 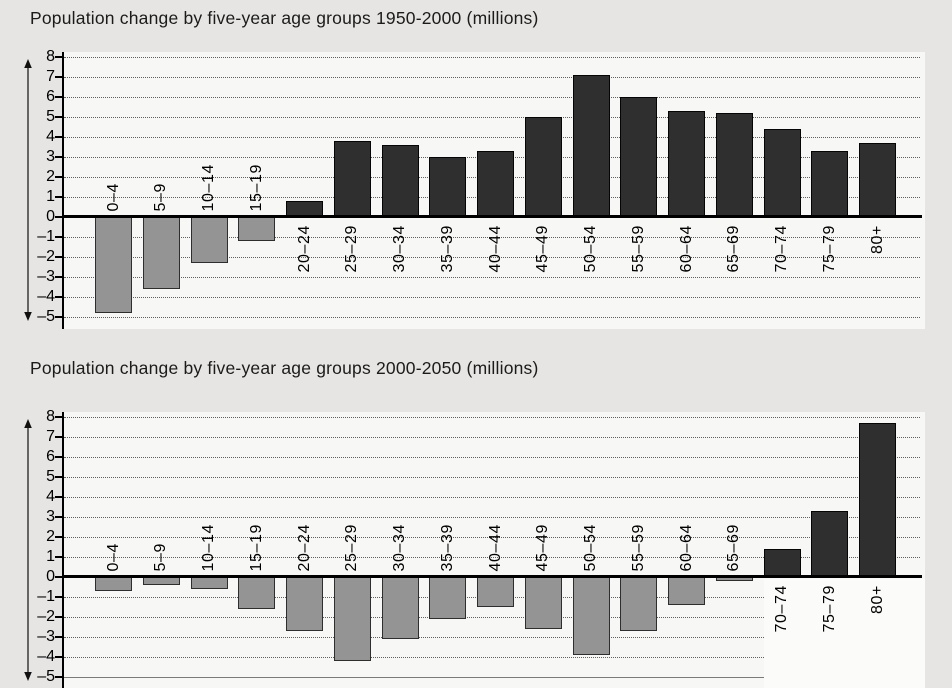 I want to click on label-background, so click(x=844, y=633).